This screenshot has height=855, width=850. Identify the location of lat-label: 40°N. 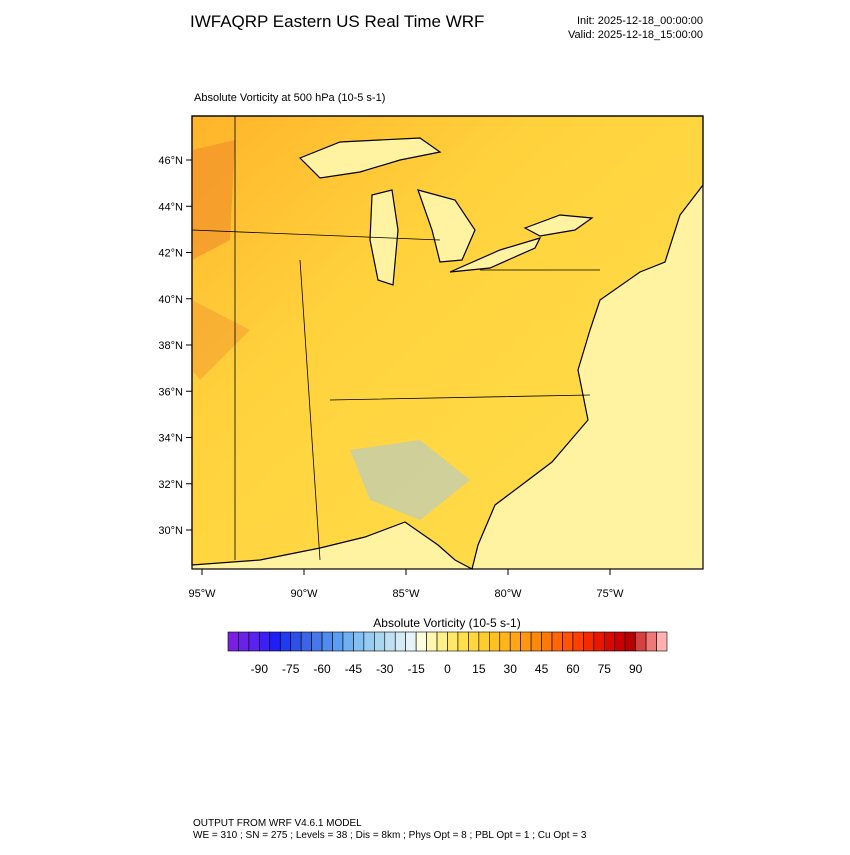
(170, 300).